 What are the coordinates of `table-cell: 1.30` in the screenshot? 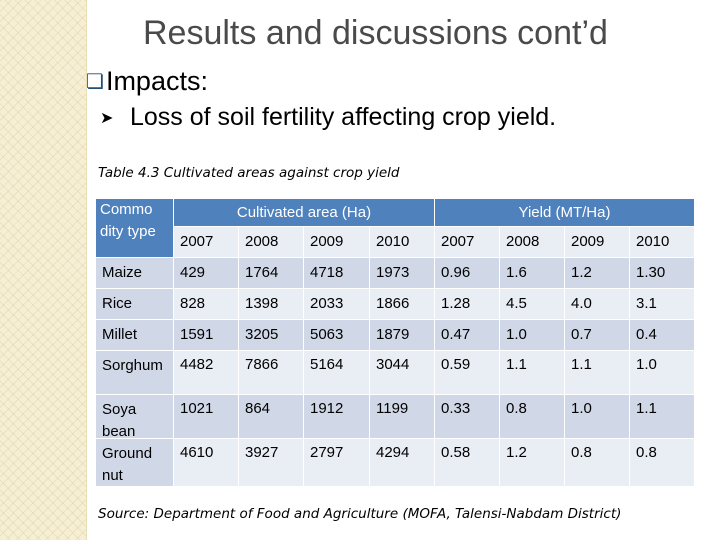 It's located at (662, 273).